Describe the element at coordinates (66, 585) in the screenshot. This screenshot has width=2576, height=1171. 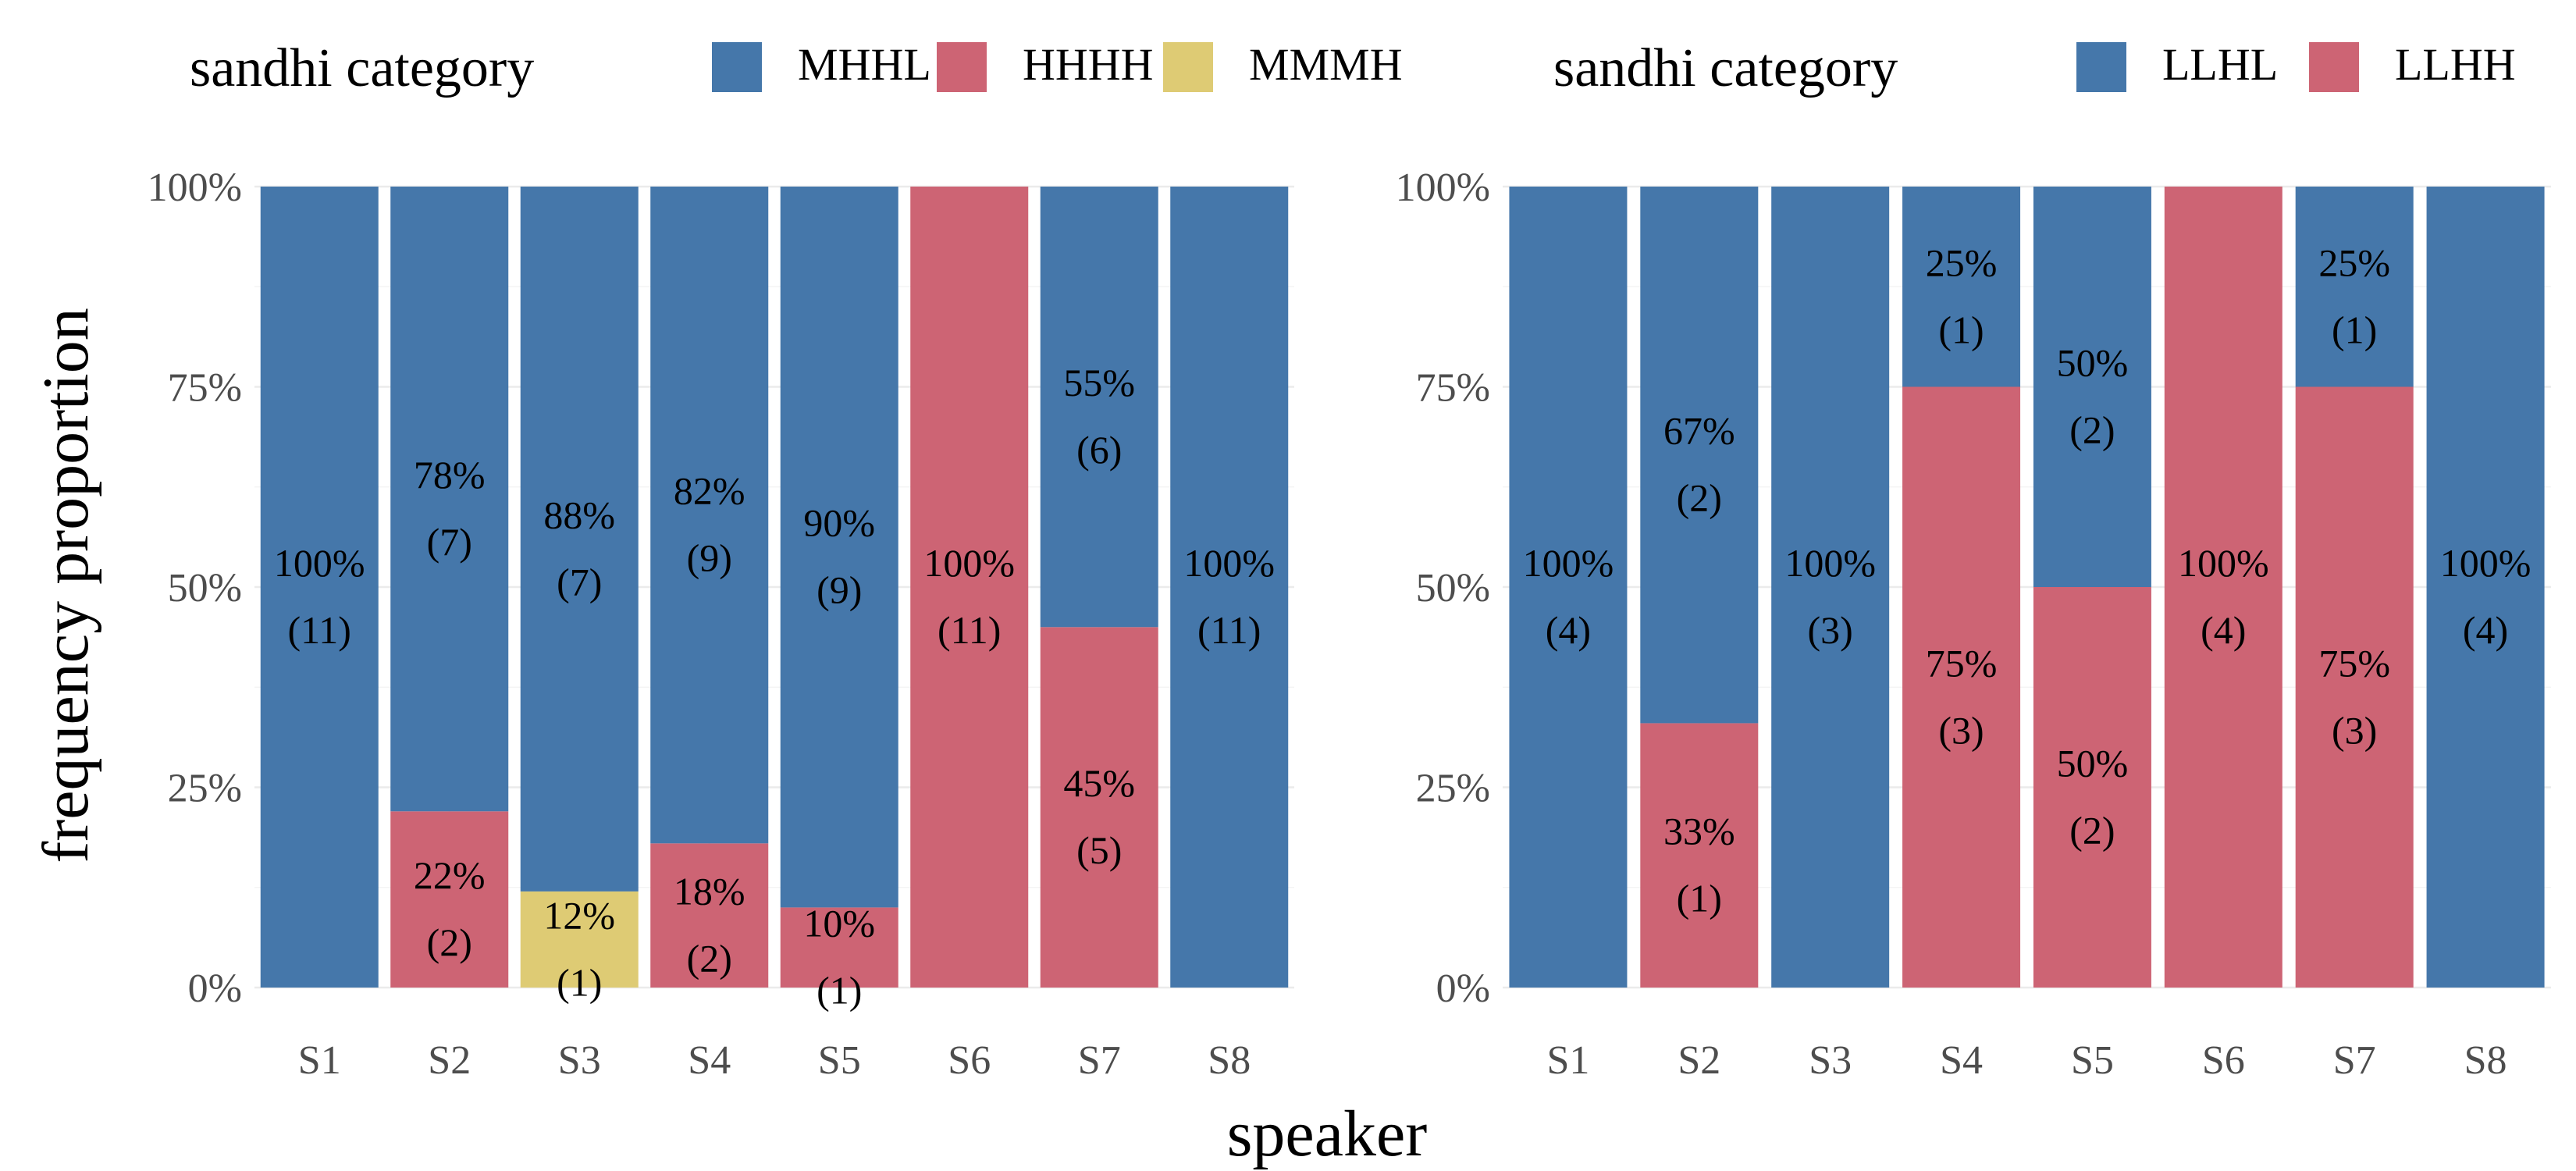
I see `y-axis-title: frequency proportion` at that location.